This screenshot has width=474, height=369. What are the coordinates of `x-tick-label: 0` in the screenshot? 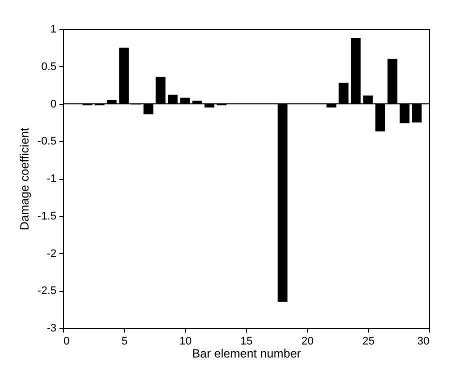 It's located at (67, 342).